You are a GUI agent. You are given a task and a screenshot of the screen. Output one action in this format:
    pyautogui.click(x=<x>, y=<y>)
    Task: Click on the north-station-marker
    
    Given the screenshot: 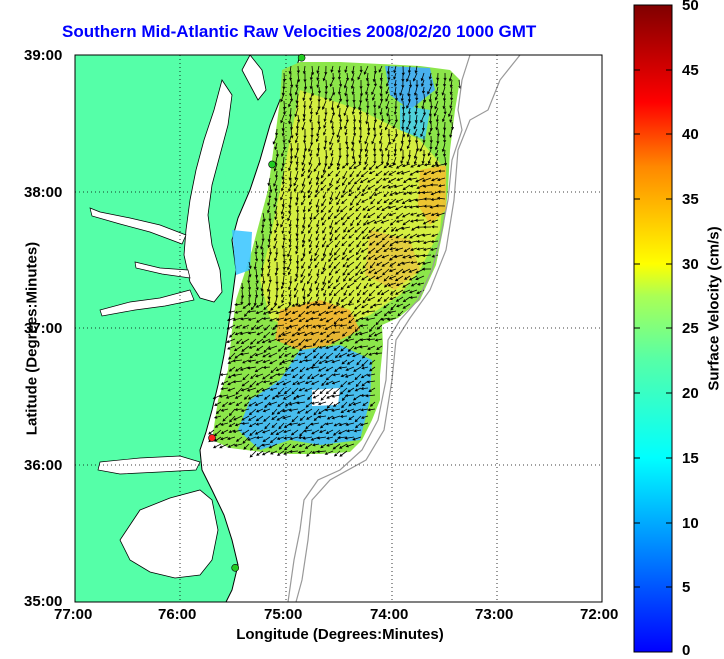 What is the action you would take?
    pyautogui.click(x=301, y=57)
    